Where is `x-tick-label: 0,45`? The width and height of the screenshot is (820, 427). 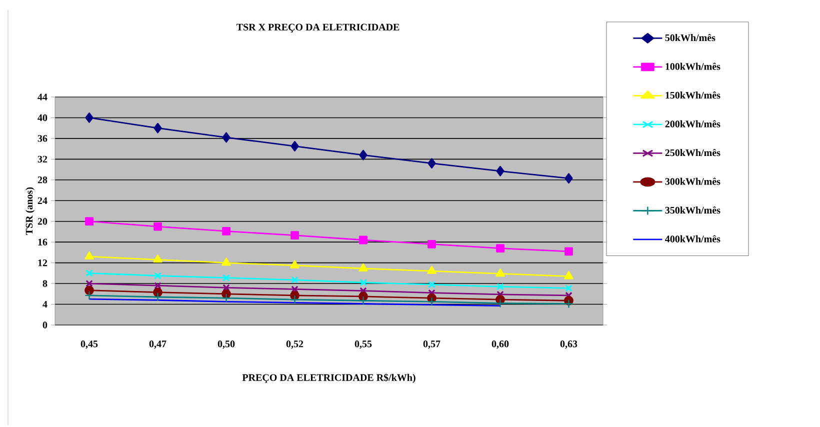 x-tick-label: 0,45 is located at coordinates (89, 344).